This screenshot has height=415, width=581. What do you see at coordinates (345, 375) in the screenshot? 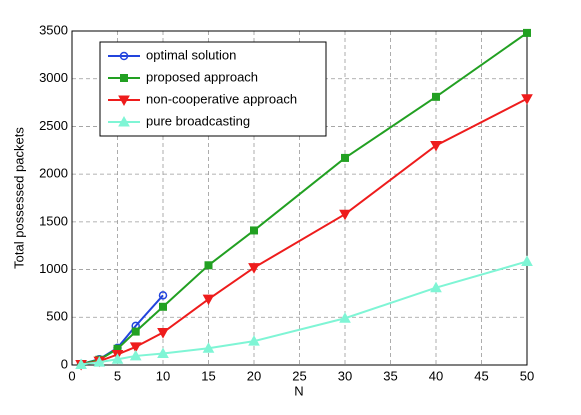
I see `x-tick-label: 30` at bounding box center [345, 375].